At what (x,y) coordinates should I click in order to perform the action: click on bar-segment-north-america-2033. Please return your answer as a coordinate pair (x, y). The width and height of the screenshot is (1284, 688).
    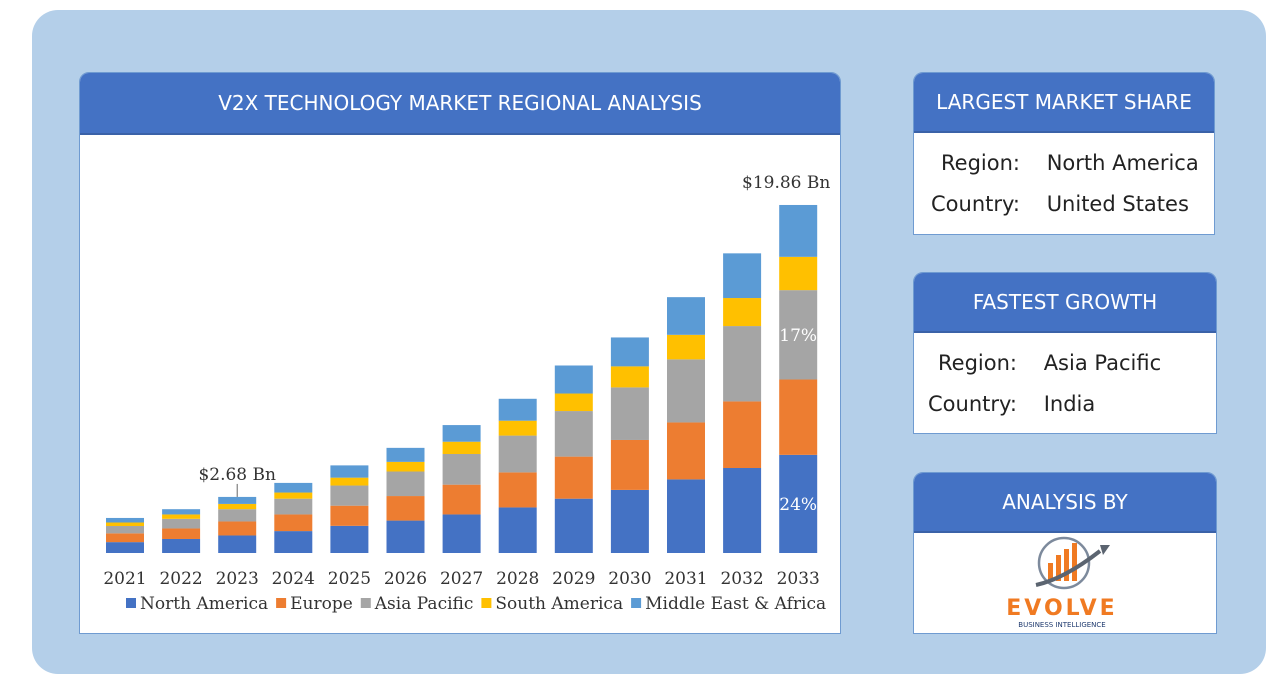
    Looking at the image, I should click on (798, 503).